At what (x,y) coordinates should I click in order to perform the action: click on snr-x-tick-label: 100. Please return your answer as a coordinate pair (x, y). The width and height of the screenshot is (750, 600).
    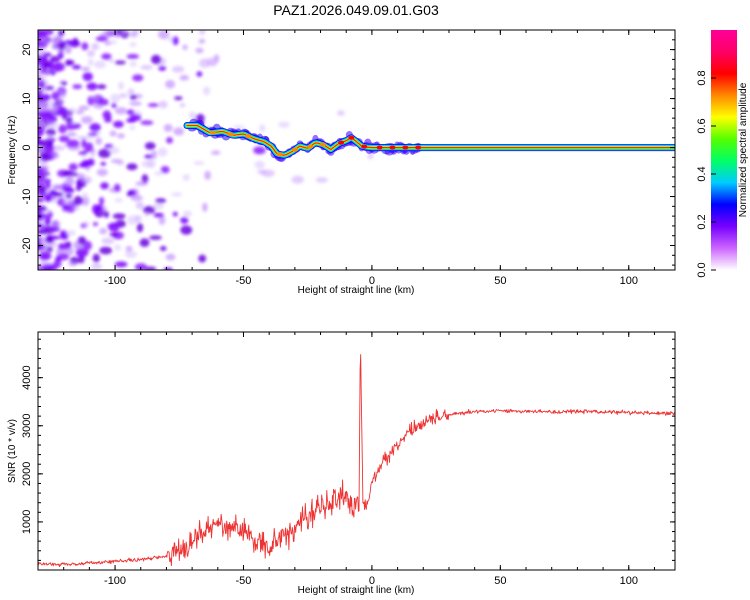
    Looking at the image, I should click on (629, 581).